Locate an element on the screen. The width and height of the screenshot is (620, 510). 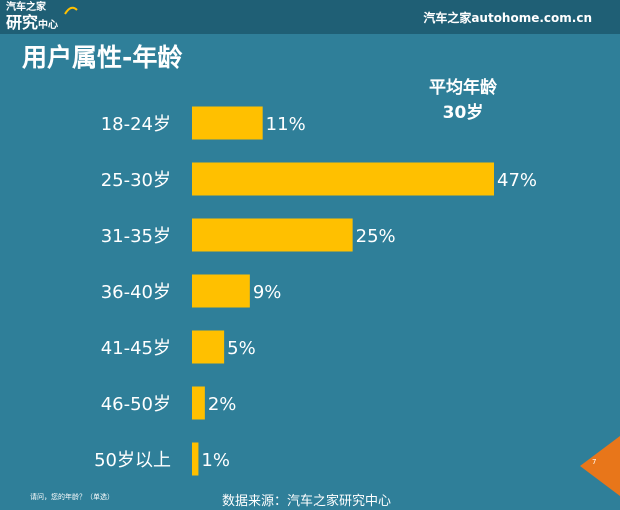
logo: 汽车之家 研究中心 is located at coordinates (66, 17).